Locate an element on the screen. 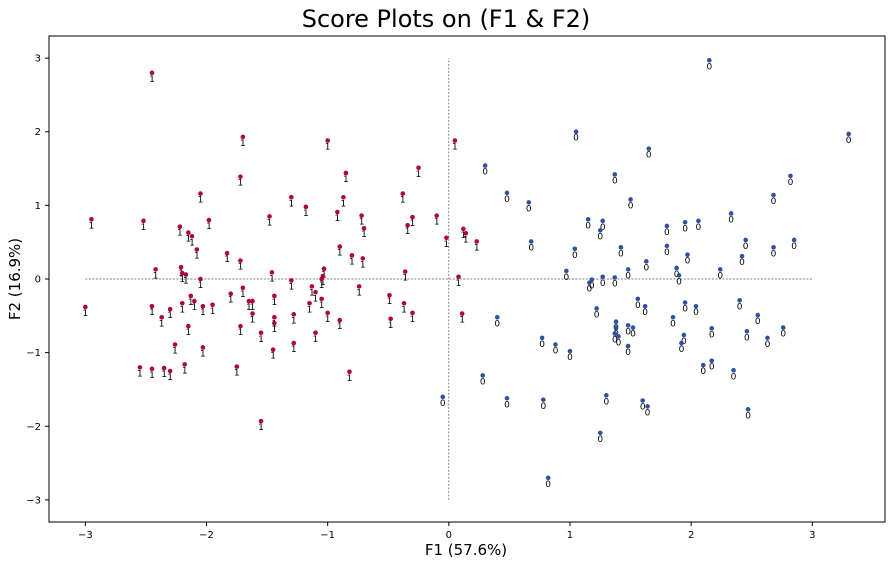 The width and height of the screenshot is (892, 564). chart-title: Score Plots on (F1 & F2) is located at coordinates (446, 19).